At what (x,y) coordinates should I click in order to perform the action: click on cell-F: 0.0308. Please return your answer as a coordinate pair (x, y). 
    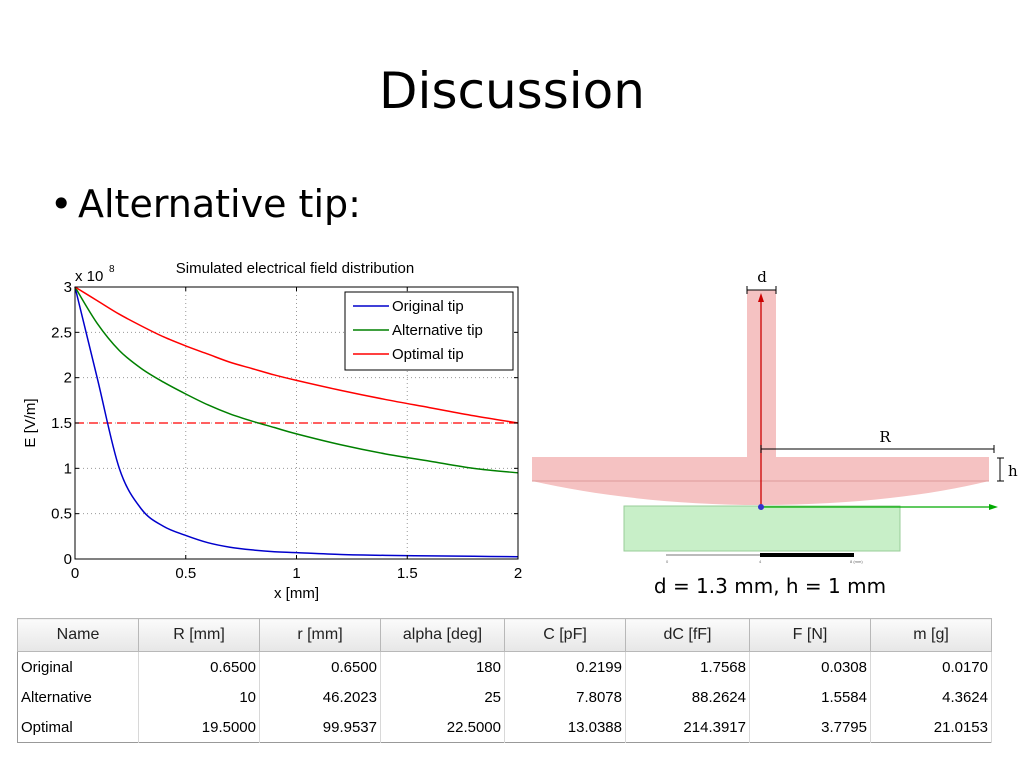
    Looking at the image, I should click on (810, 666).